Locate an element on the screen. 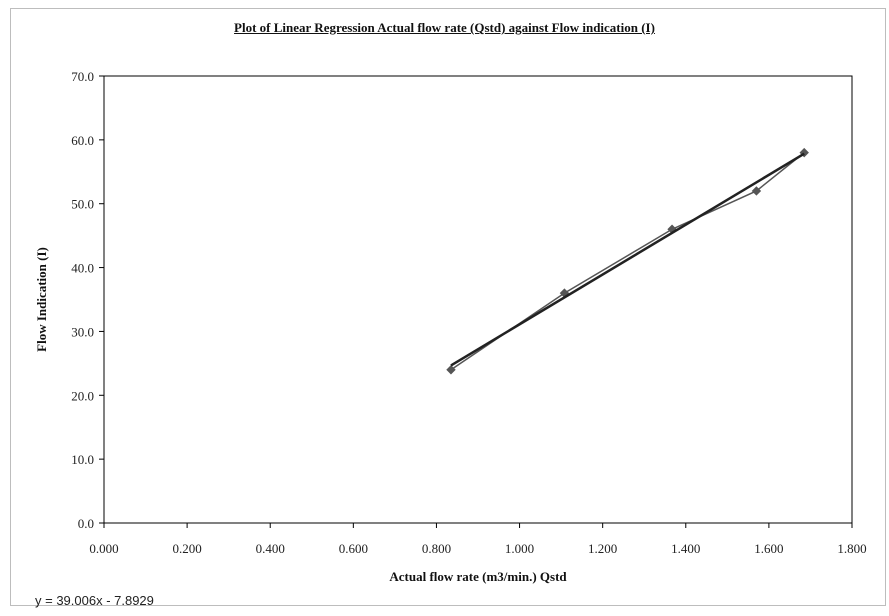 This screenshot has width=889, height=616. y-tick-label: 60.0 is located at coordinates (82, 140).